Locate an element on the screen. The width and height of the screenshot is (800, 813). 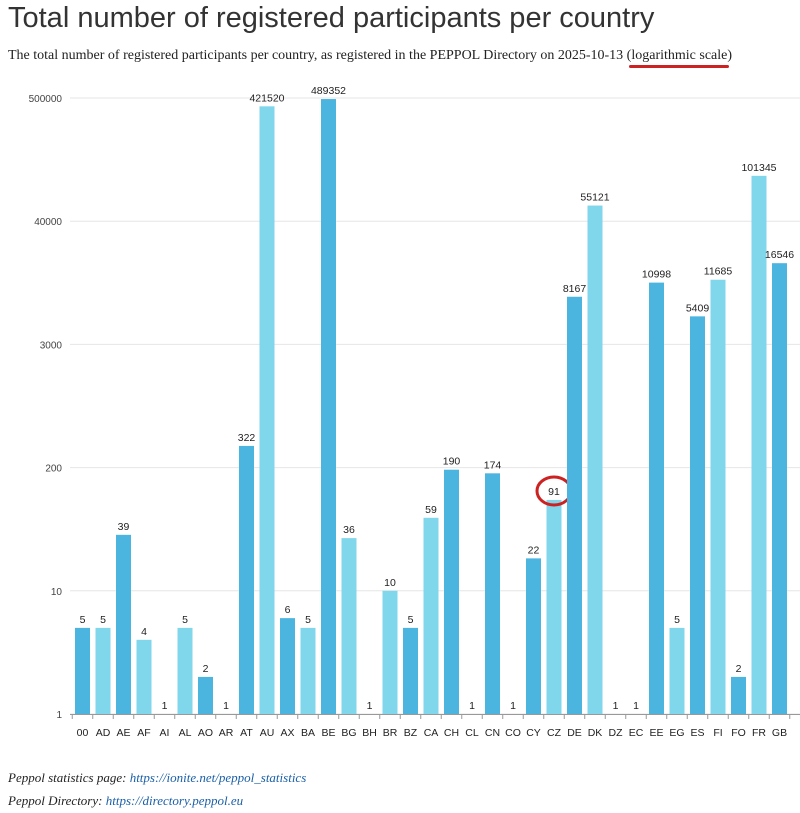
x-tick-label: ES is located at coordinates (697, 733).